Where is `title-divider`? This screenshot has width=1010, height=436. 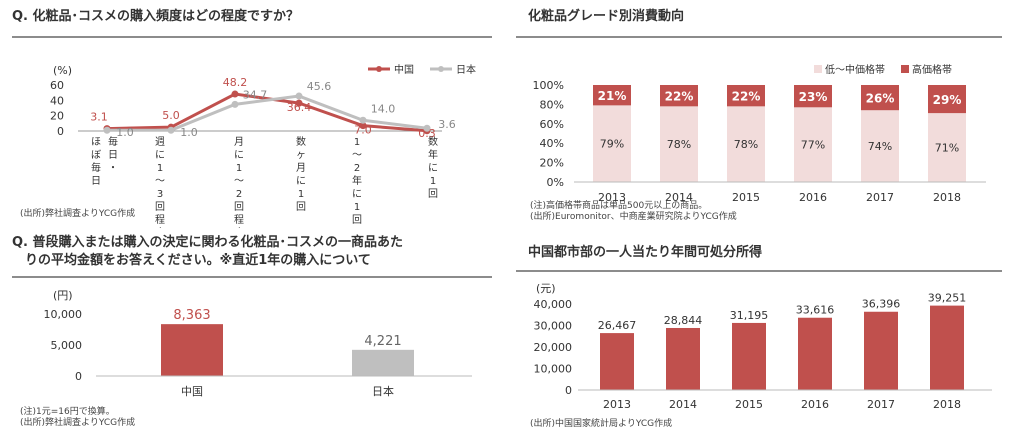
title-divider is located at coordinates (759, 271).